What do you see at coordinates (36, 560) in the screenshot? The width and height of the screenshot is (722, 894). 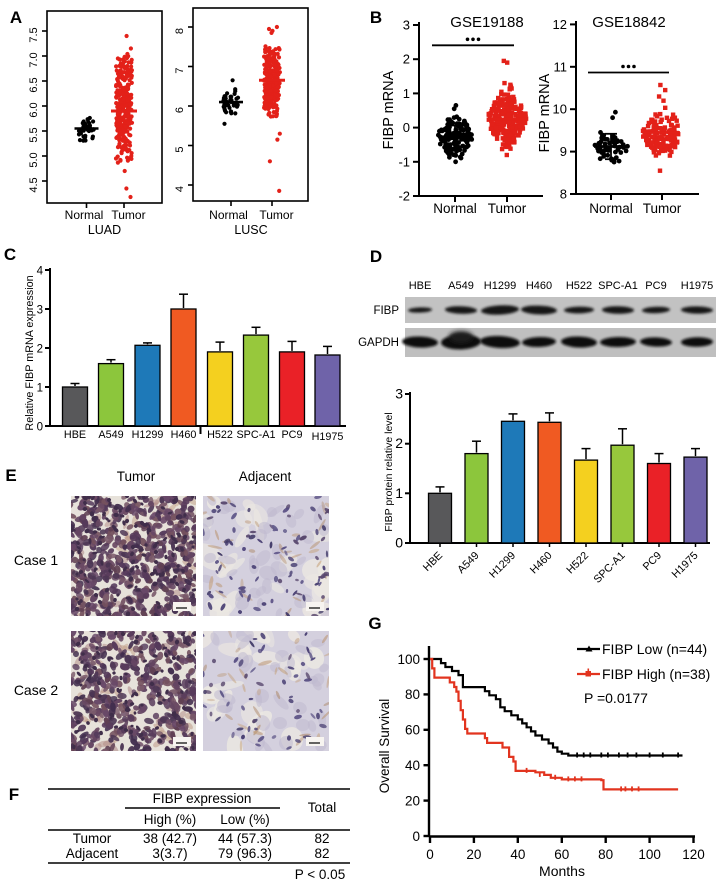 I see `svg-text: Case 1` at bounding box center [36, 560].